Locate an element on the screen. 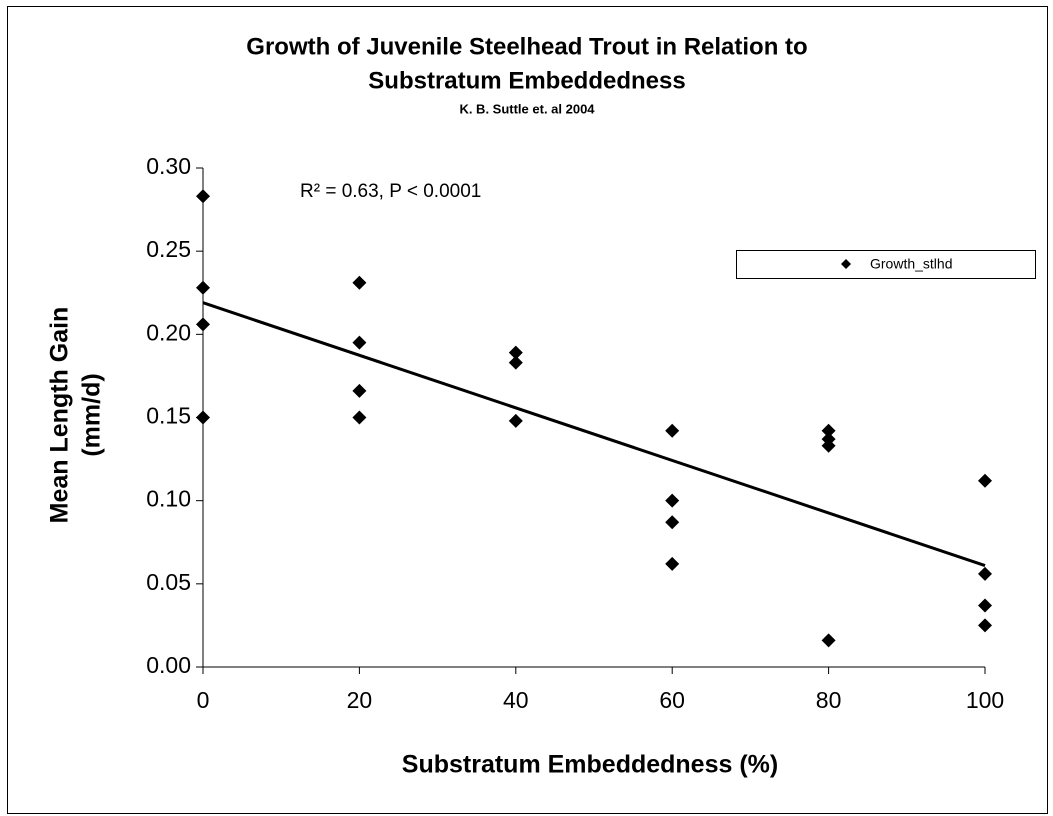  legend-marker is located at coordinates (846, 264).